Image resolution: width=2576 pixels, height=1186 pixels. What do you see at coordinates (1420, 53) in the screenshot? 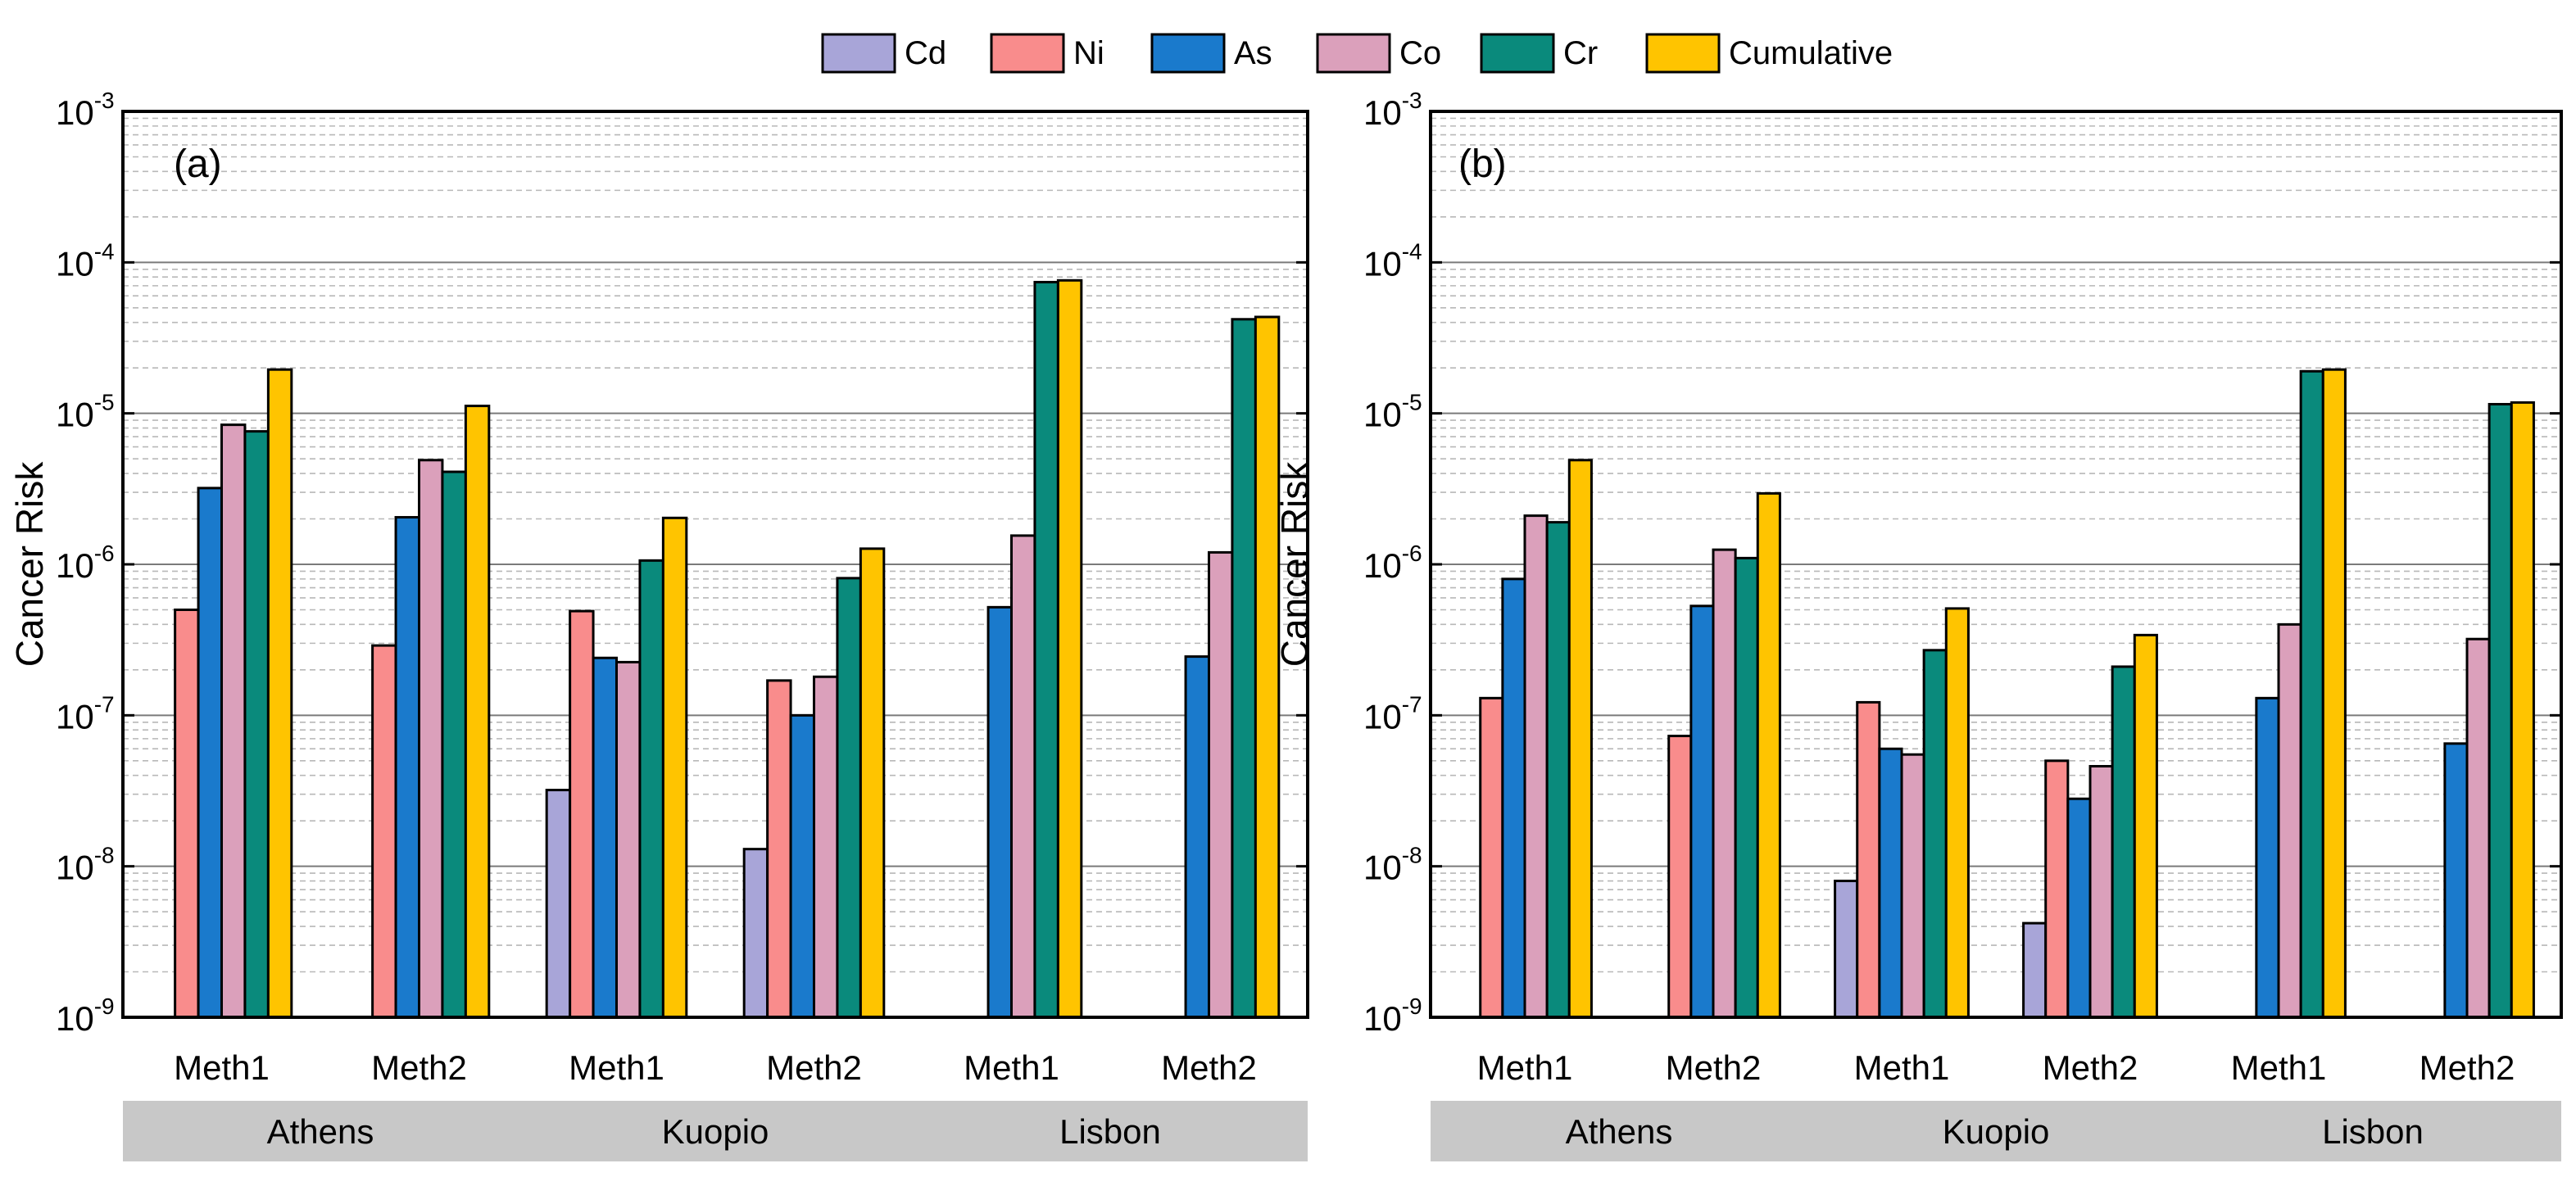
I see `legend-label: Co` at bounding box center [1420, 53].